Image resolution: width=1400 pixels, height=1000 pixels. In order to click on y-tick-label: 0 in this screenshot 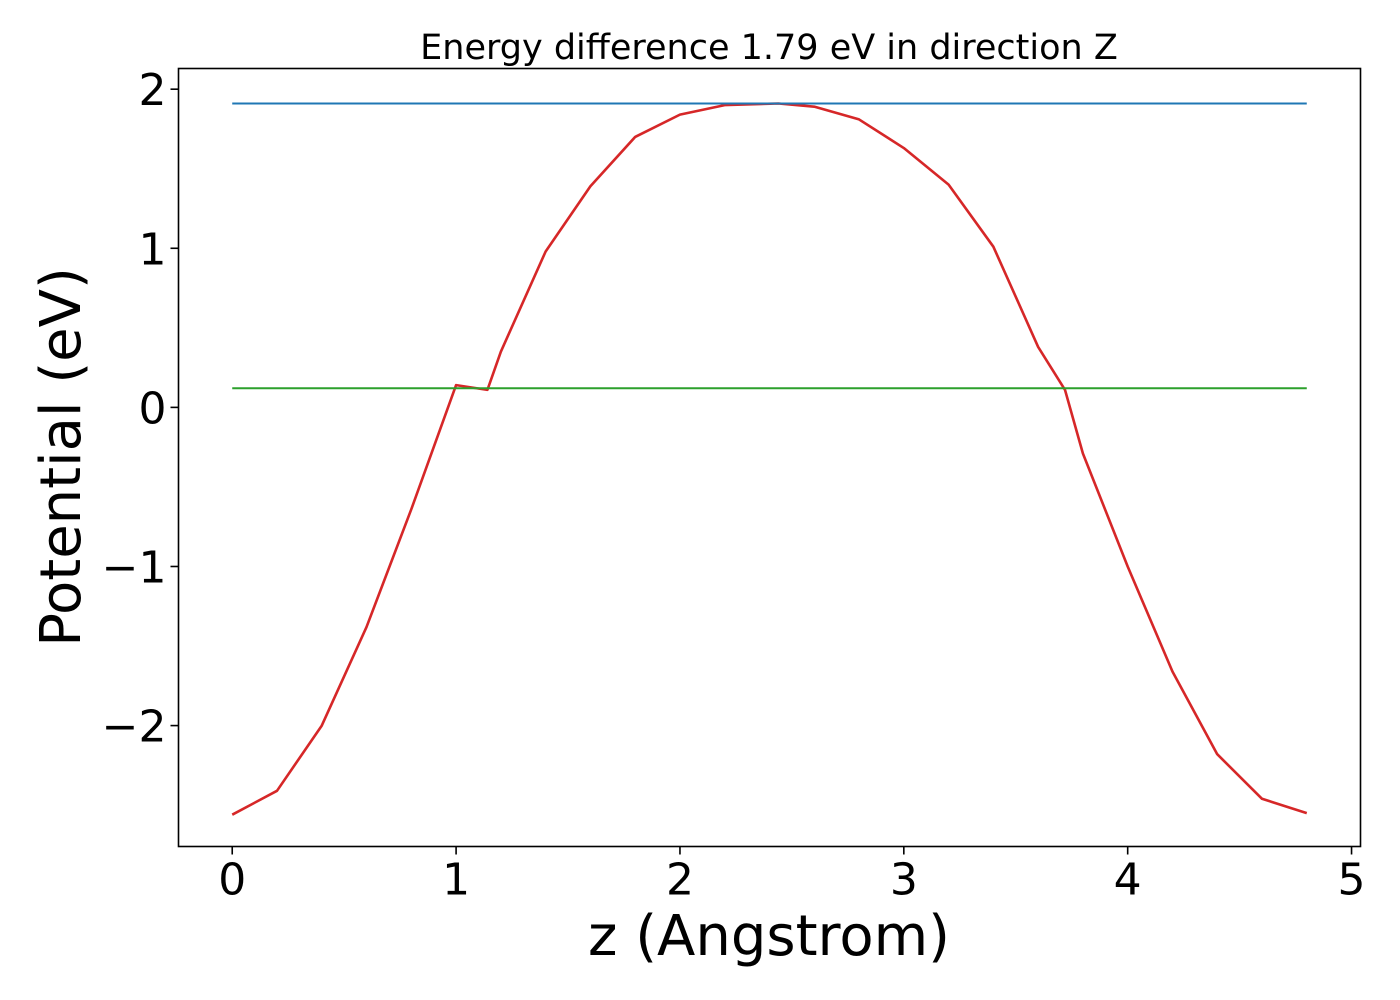, I will do `click(153, 408)`.